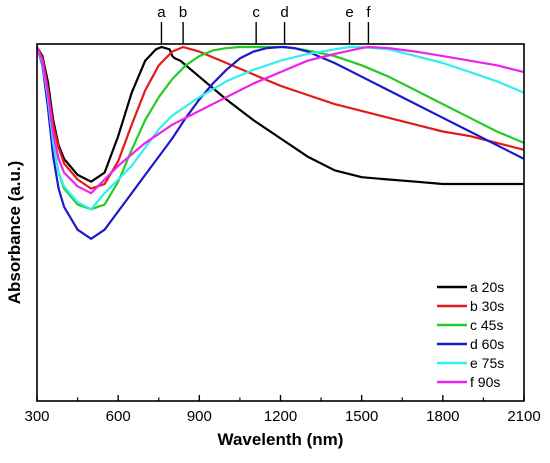 Image resolution: width=550 pixels, height=463 pixels. Describe the element at coordinates (183, 12) in the screenshot. I see `peak-marker-label-b: b` at that location.